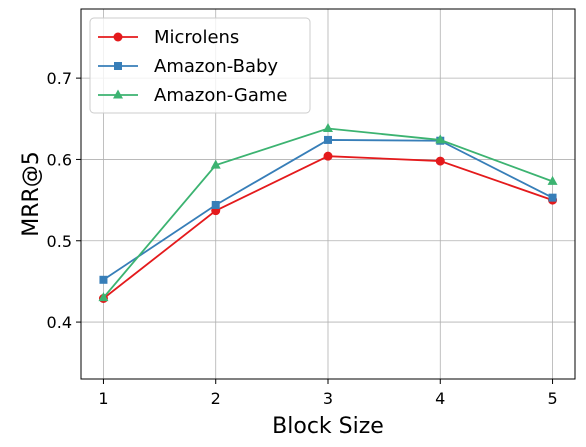 The height and width of the screenshot is (447, 586). What do you see at coordinates (328, 426) in the screenshot?
I see `x-axis-label: Block Size` at bounding box center [328, 426].